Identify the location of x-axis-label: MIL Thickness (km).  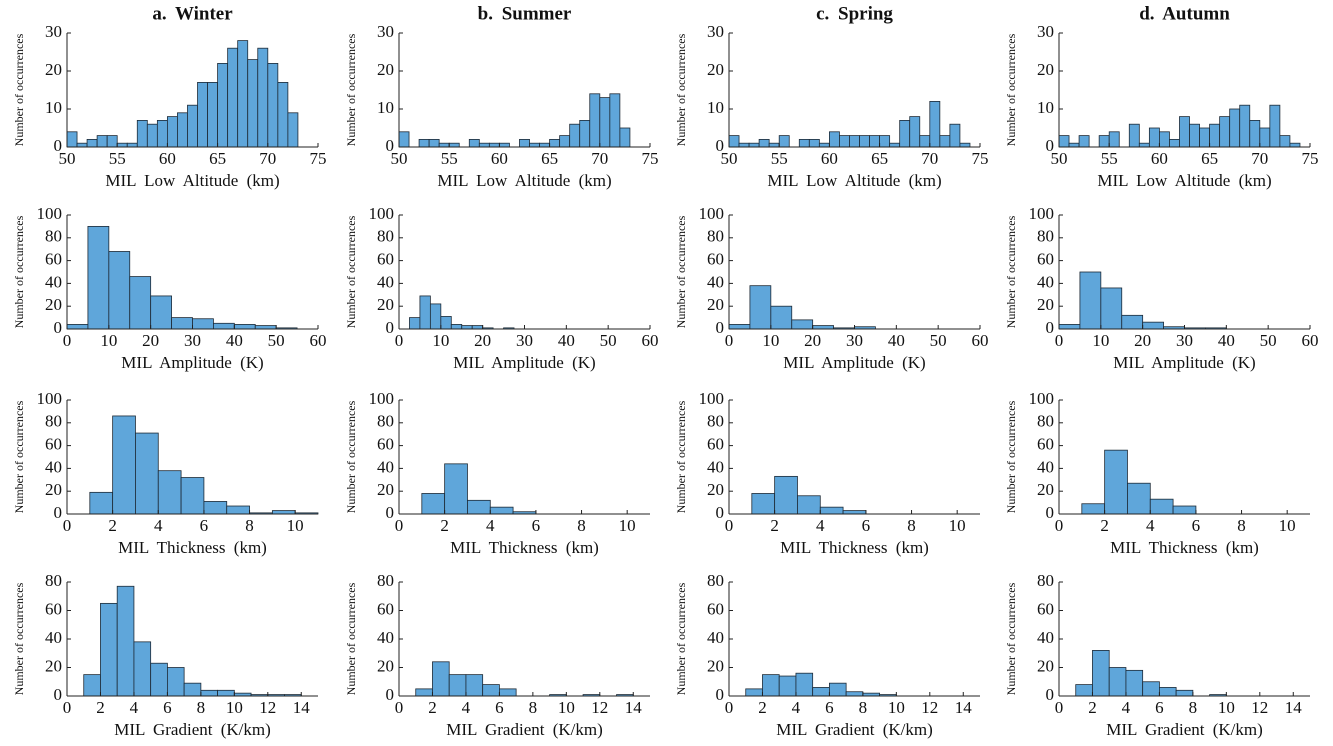
(524, 547).